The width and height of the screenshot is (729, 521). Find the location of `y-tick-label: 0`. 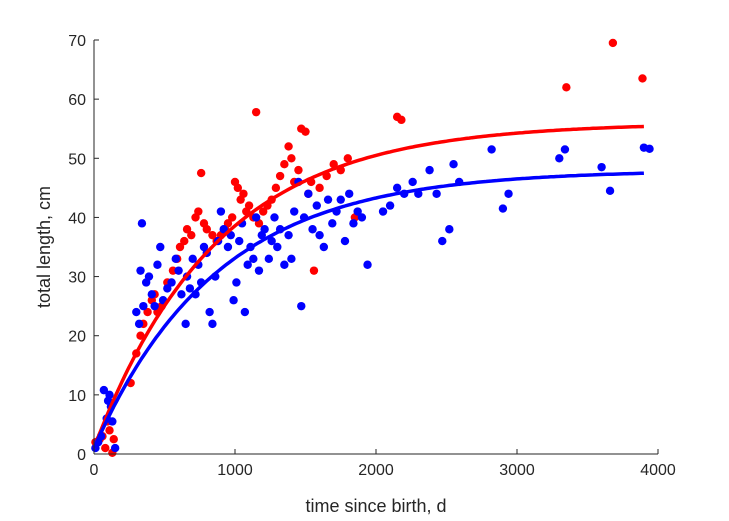

y-tick-label: 0 is located at coordinates (81, 455).